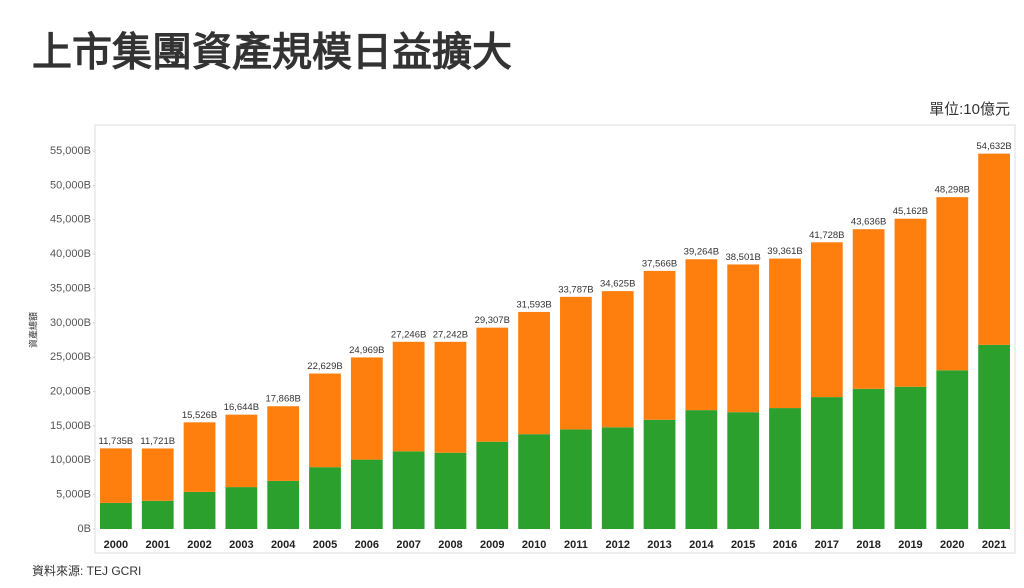 This screenshot has height=588, width=1024. Describe the element at coordinates (952, 545) in the screenshot. I see `x-tick-label: 2020` at that location.